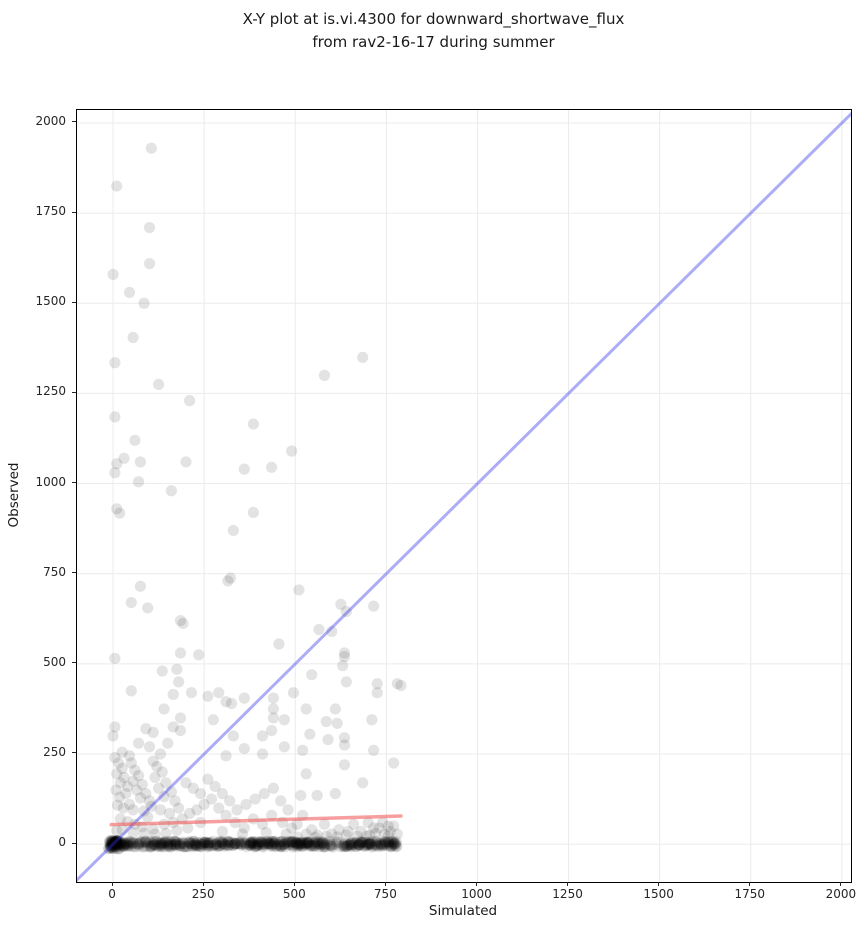  What do you see at coordinates (841, 894) in the screenshot?
I see `x-tick-label: 2000` at bounding box center [841, 894].